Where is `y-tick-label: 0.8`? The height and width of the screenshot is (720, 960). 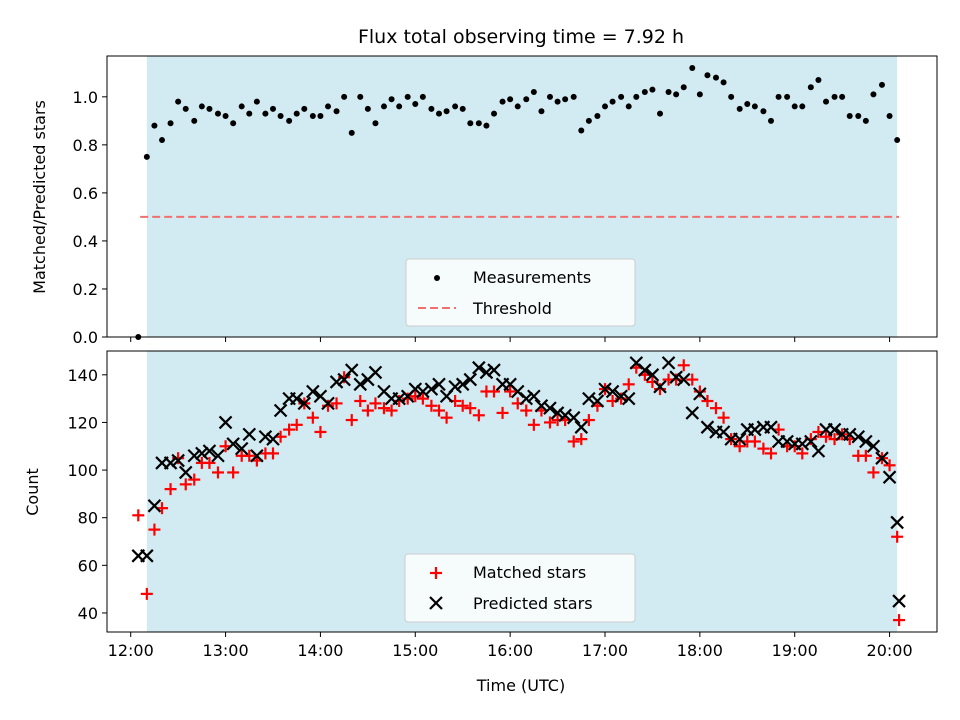
y-tick-label: 0.8 is located at coordinates (85, 145).